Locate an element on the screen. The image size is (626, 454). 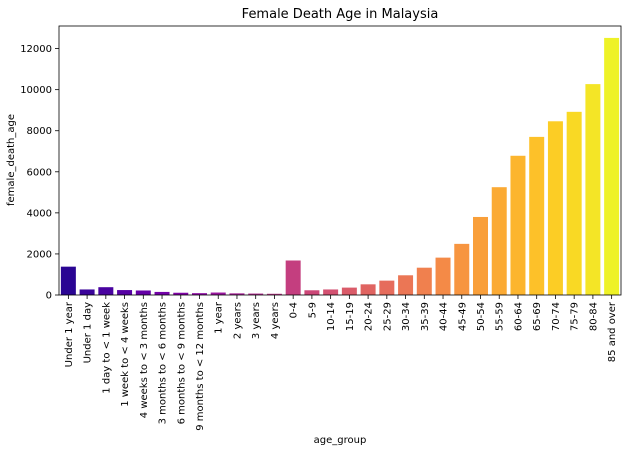
x-tick-label: 3 months to < 6 months is located at coordinates (163, 363).